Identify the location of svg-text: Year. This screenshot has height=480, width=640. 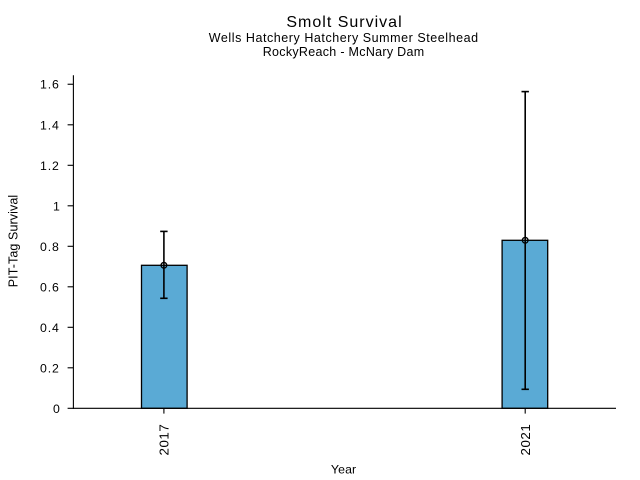
(343, 470).